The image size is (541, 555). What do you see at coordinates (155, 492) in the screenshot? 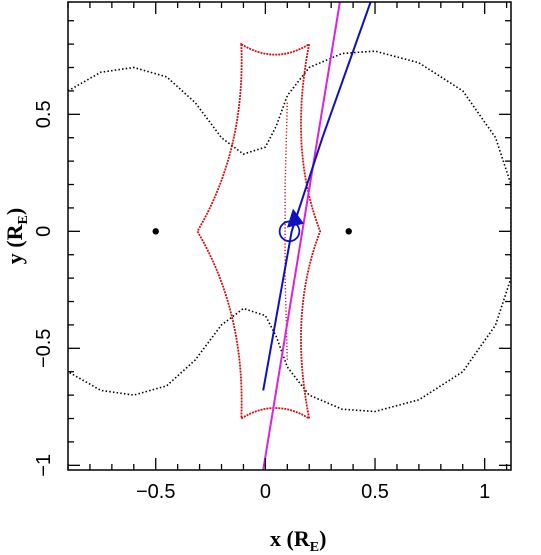
I see `x-tick-label: −0.5` at bounding box center [155, 492].